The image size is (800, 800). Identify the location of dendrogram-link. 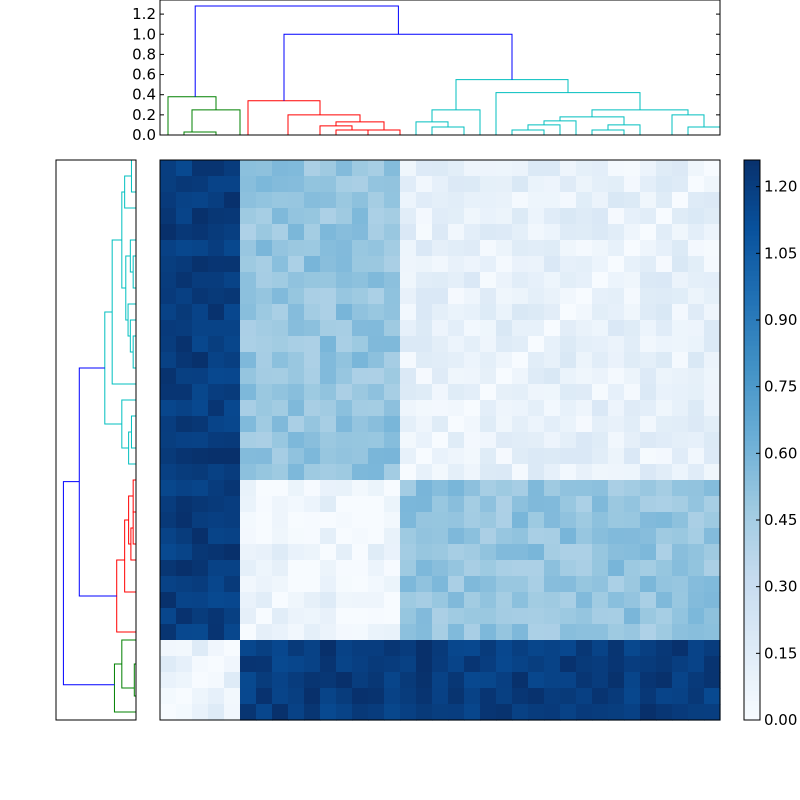
(296, 51).